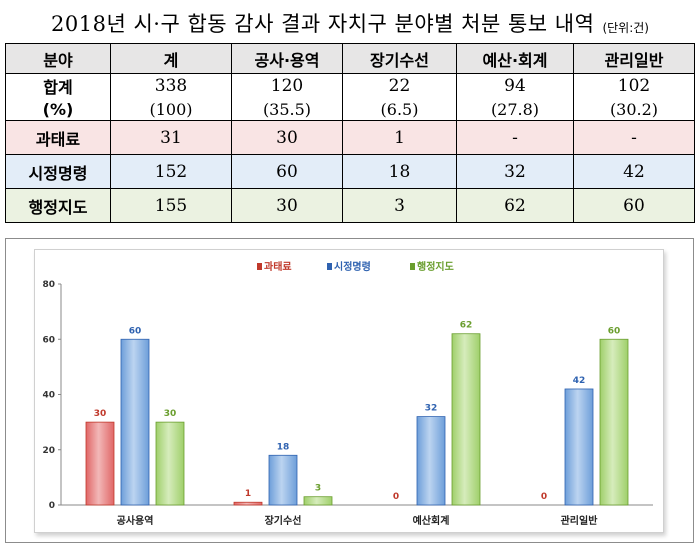 The height and width of the screenshot is (545, 700). What do you see at coordinates (48, 451) in the screenshot?
I see `y-tick-label: 20` at bounding box center [48, 451].